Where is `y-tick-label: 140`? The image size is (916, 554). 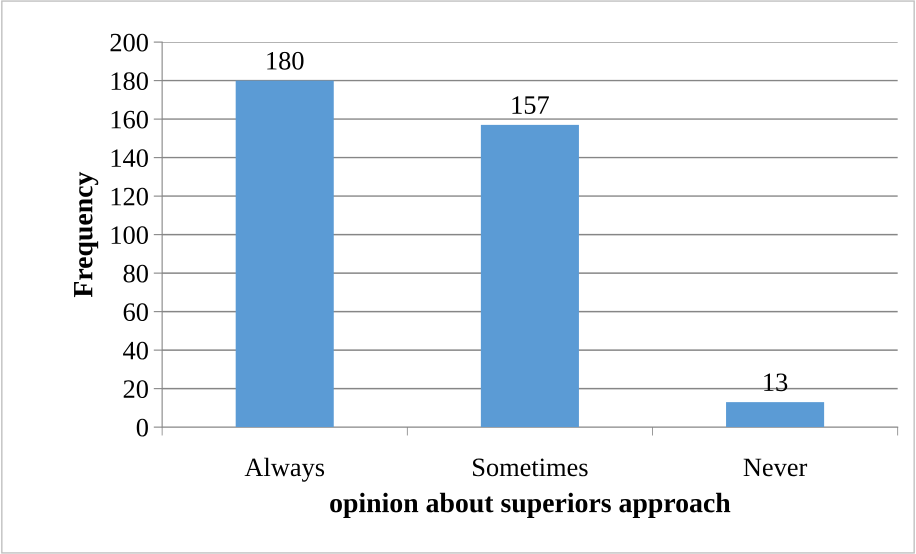
y-tick-label: 140 is located at coordinates (130, 158).